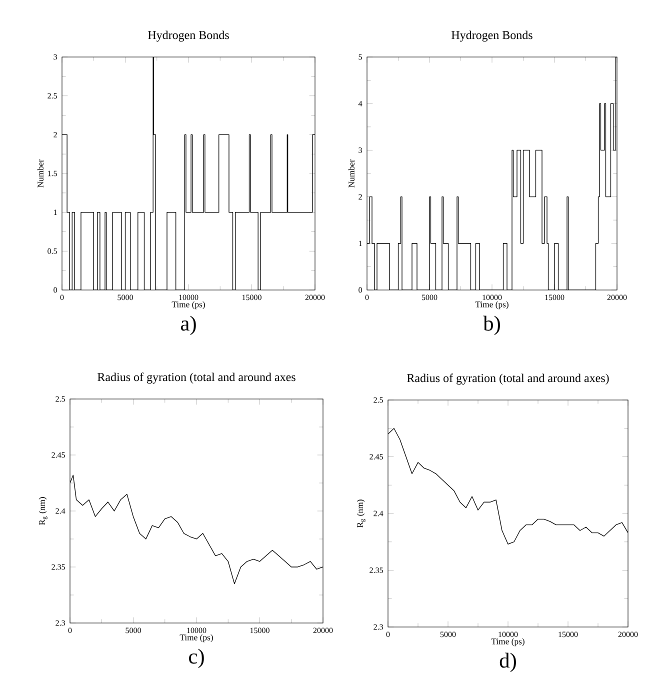  I want to click on y-tick-label: 5, so click(360, 57).